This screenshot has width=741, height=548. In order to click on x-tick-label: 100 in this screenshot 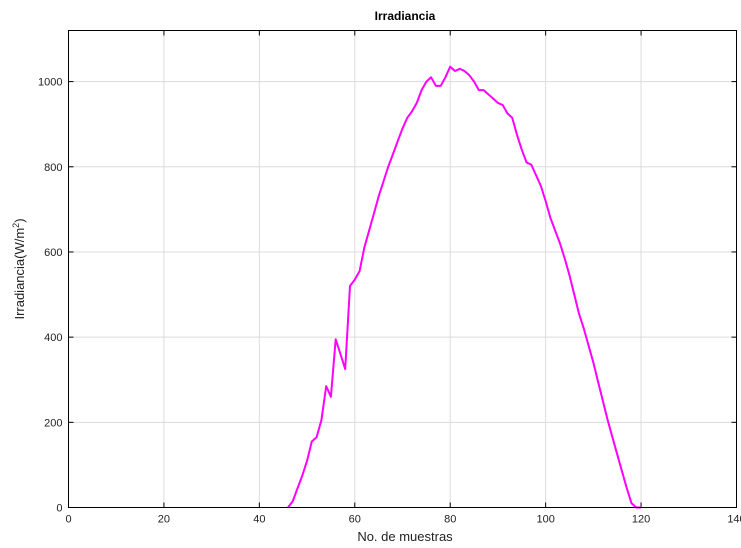, I will do `click(545, 520)`.